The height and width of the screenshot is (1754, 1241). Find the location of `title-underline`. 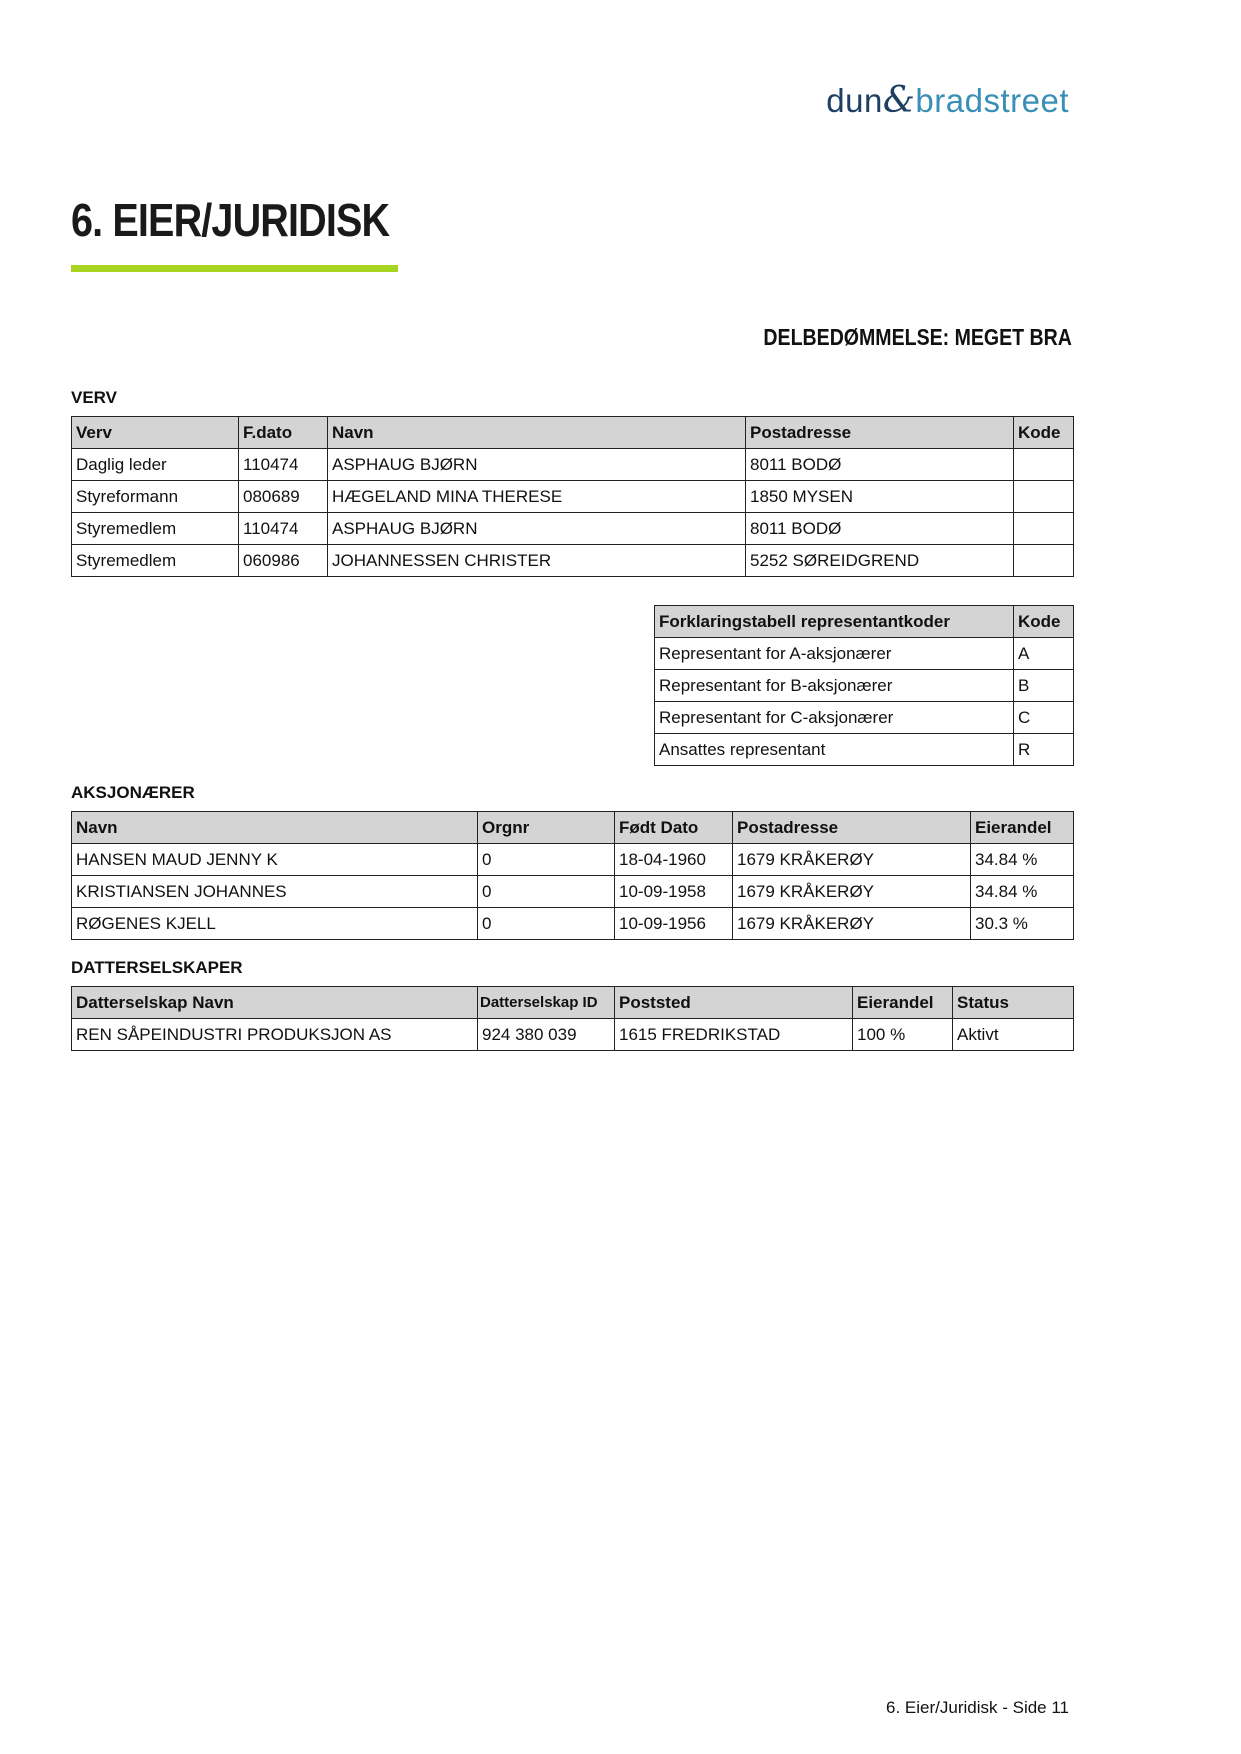

title-underline is located at coordinates (234, 268).